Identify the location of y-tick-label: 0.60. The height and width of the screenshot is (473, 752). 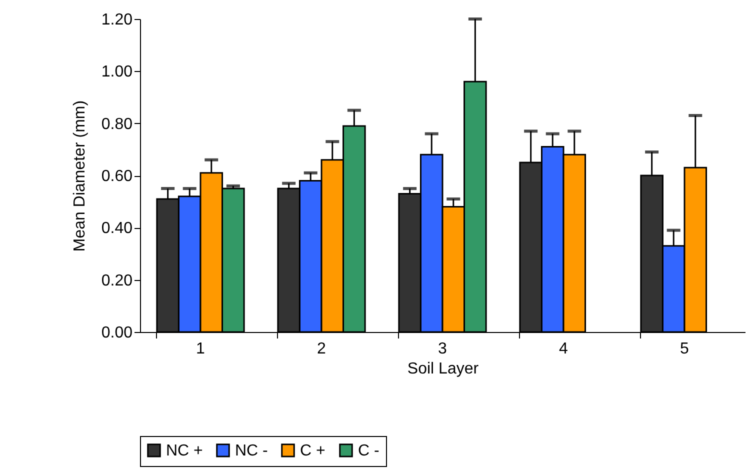
(117, 176).